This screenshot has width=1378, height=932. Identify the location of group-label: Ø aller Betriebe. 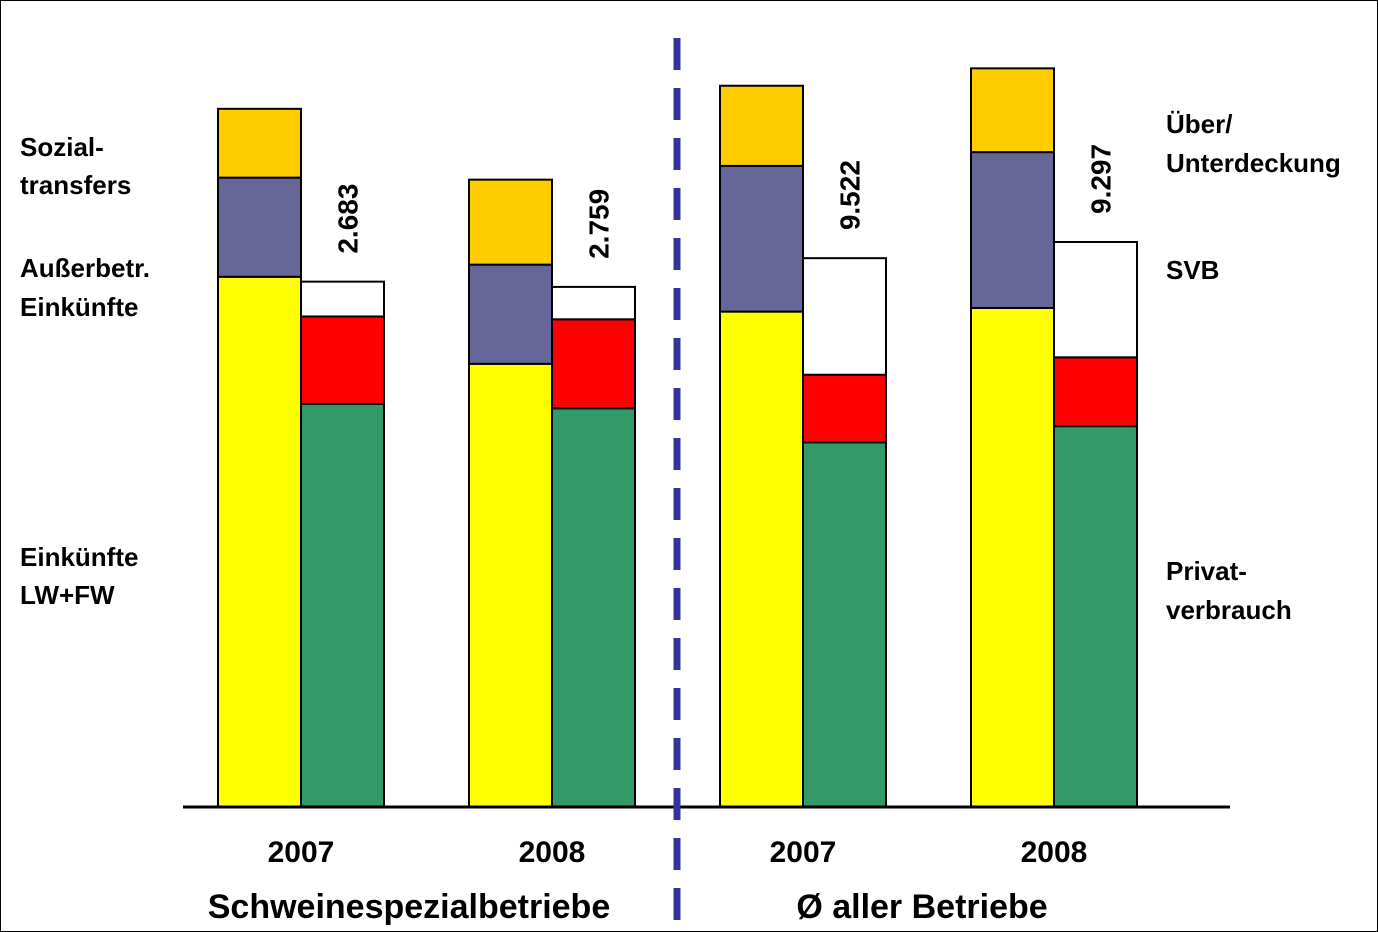
(921, 907).